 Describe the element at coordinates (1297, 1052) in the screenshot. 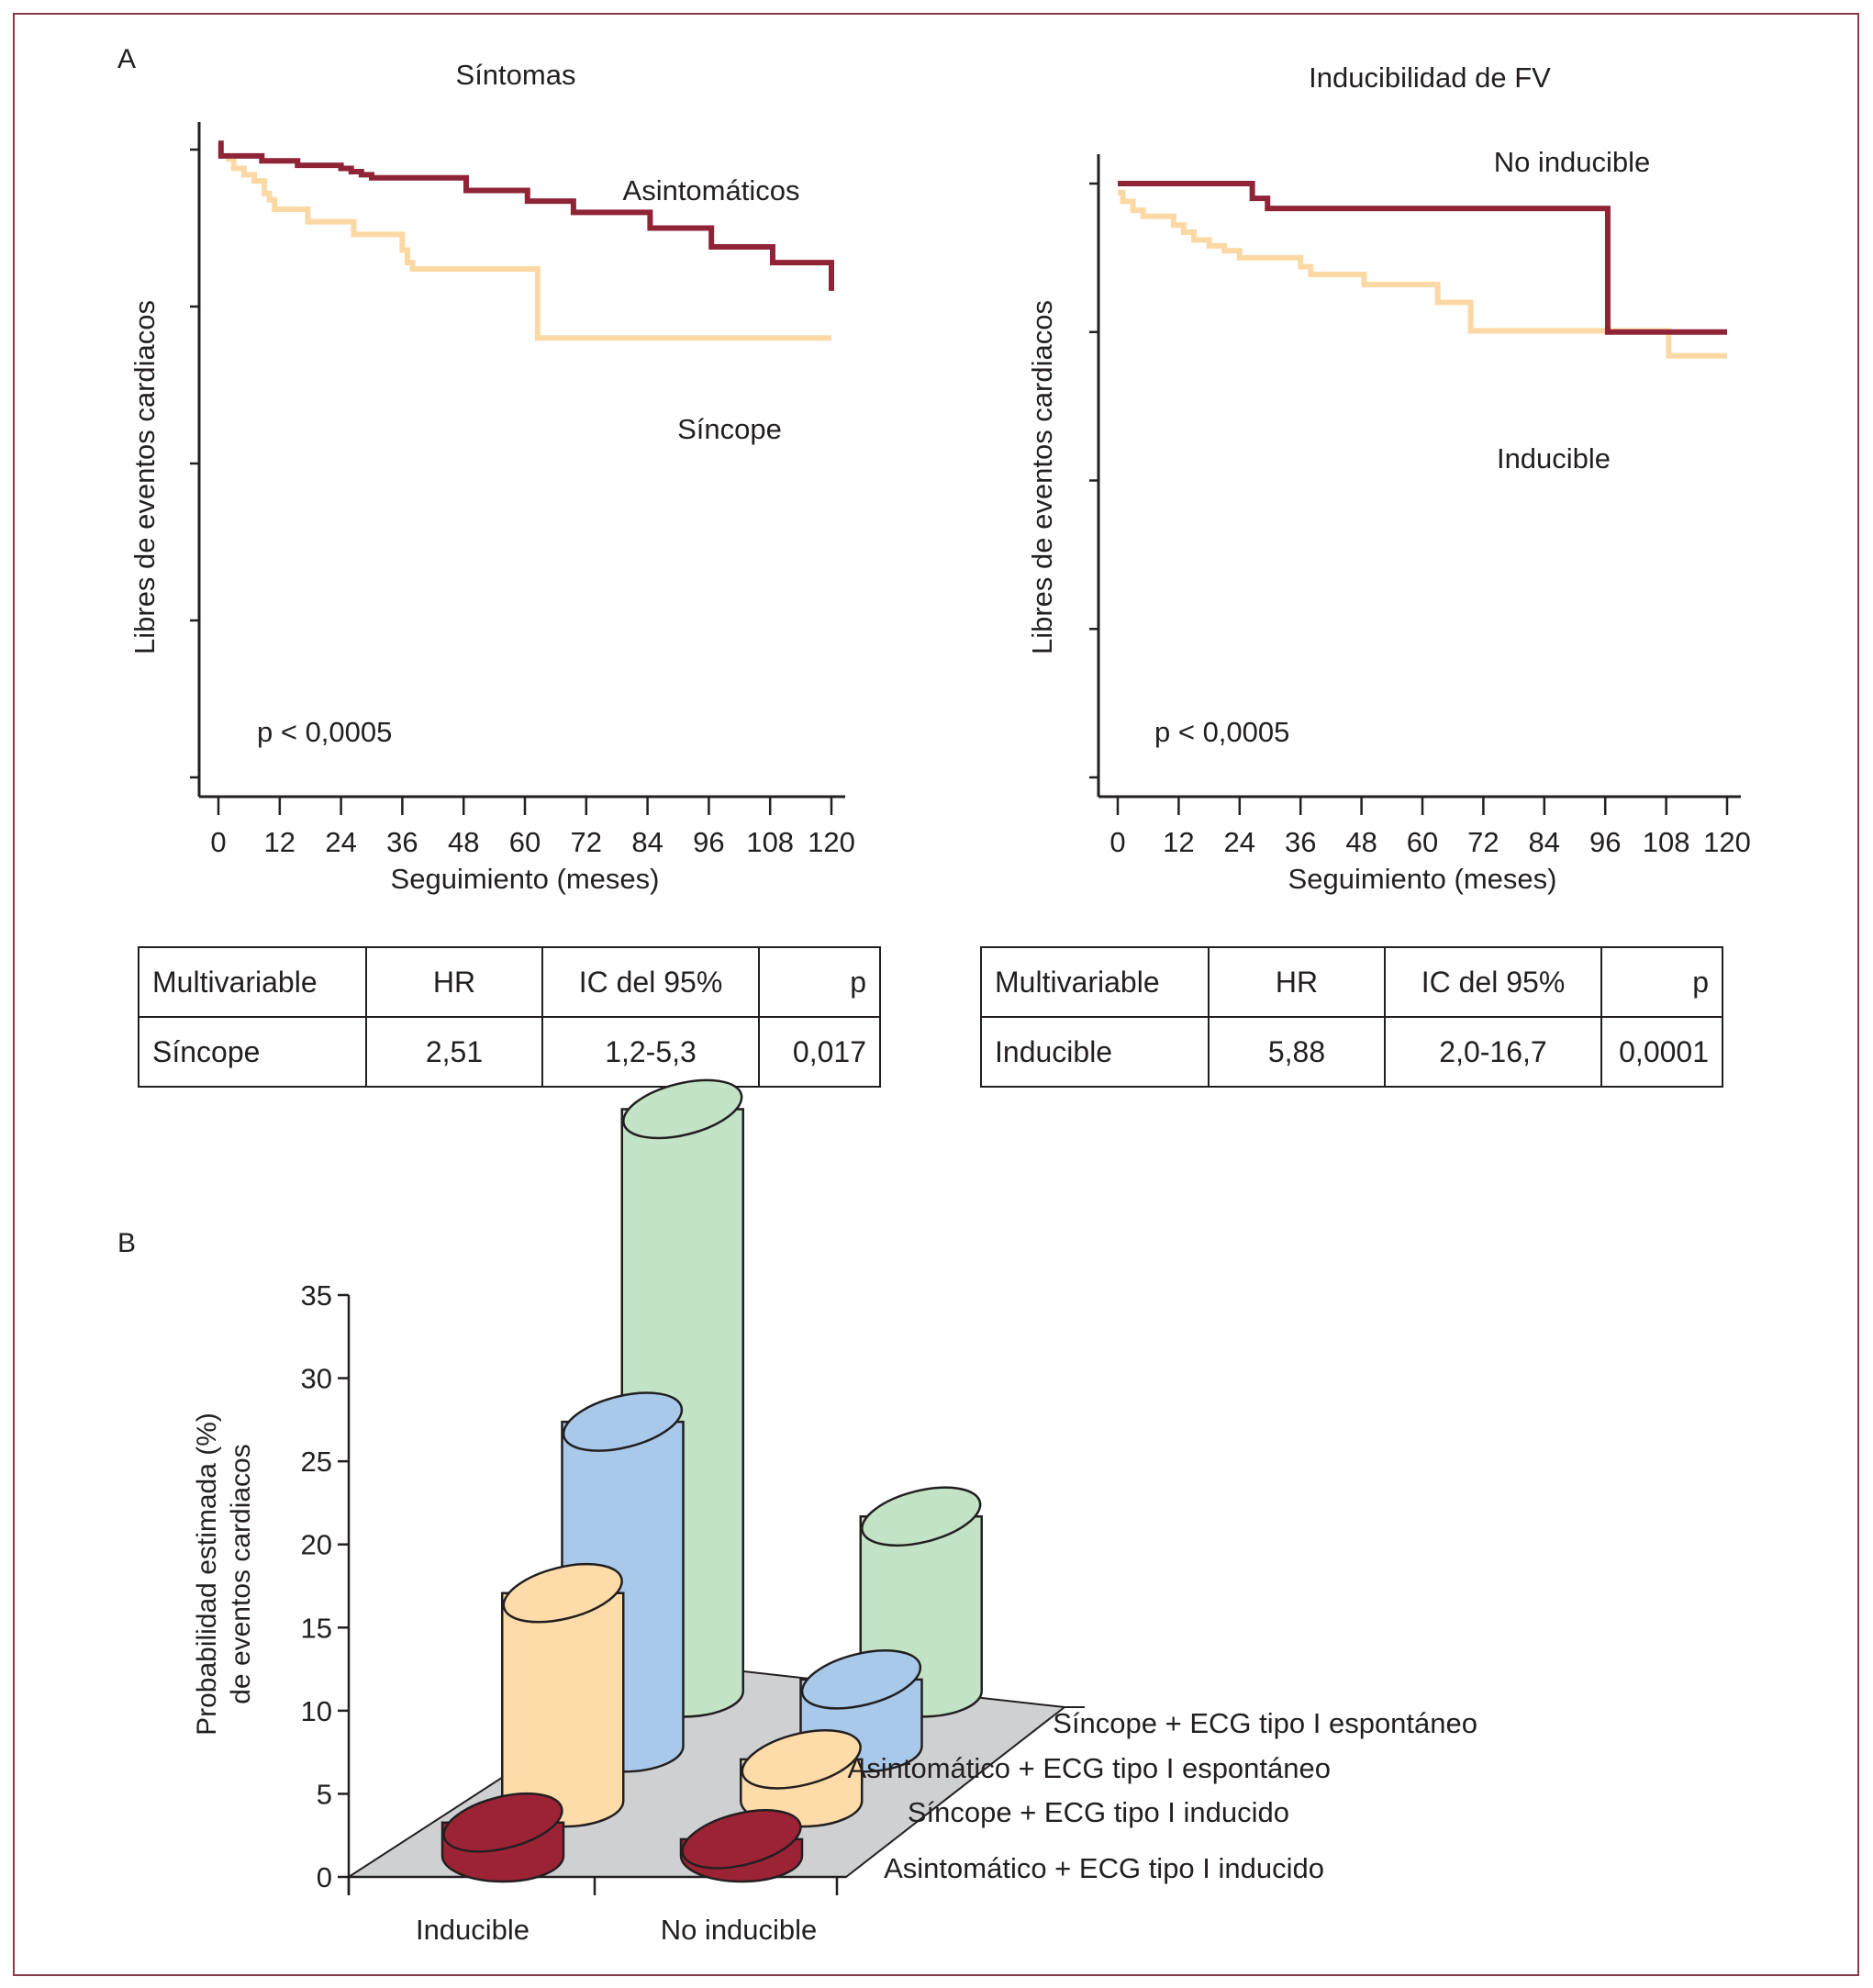

I see `table-cell: 5,88` at that location.